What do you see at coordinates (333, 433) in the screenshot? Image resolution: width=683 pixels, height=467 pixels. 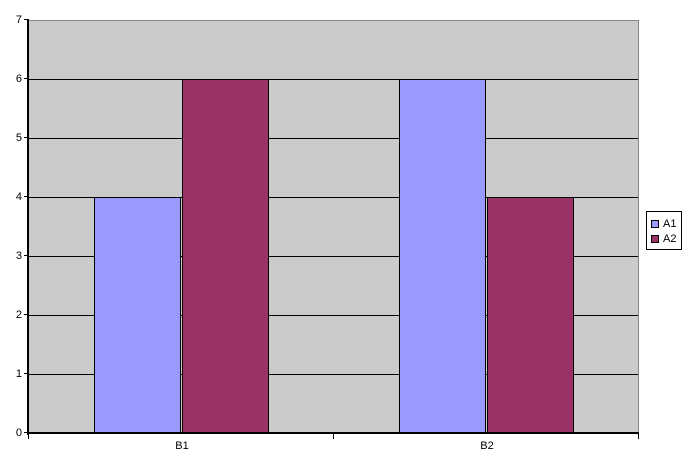 I see `x-axis-line` at bounding box center [333, 433].